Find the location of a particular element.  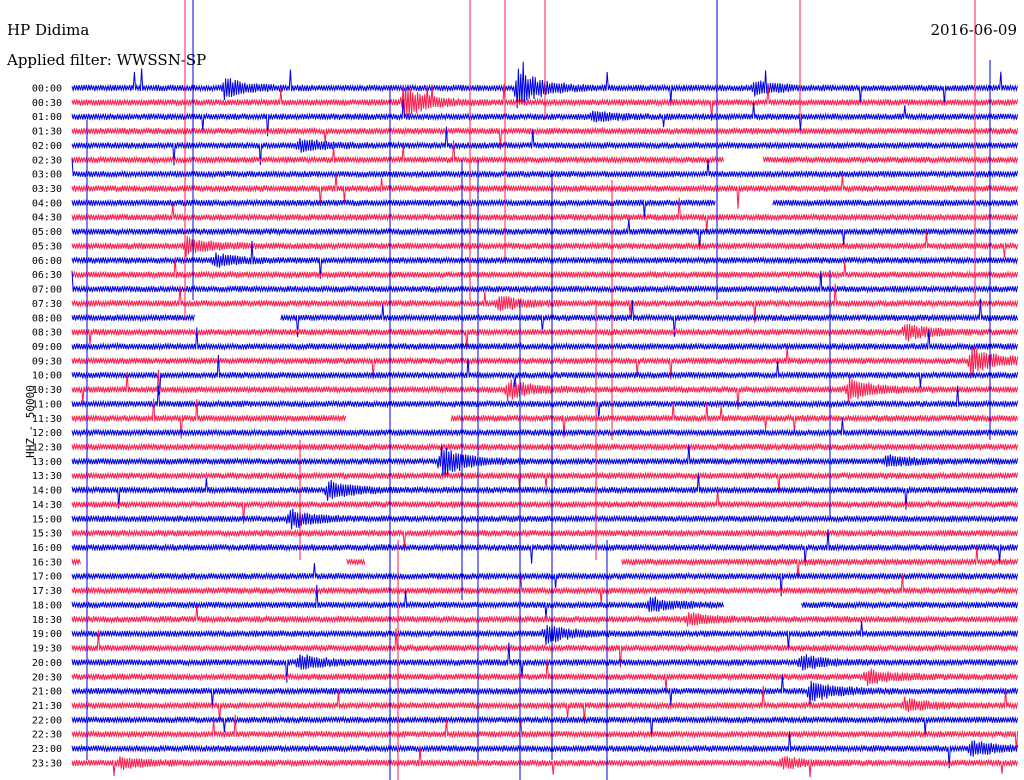

time-label: 19:30 is located at coordinates (47, 649).